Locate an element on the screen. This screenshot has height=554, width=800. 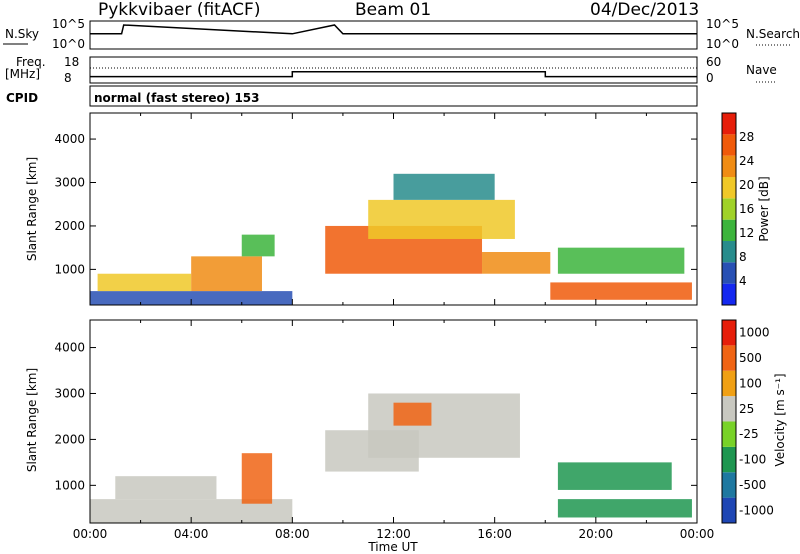
cpid-label: CPID is located at coordinates (22, 98).